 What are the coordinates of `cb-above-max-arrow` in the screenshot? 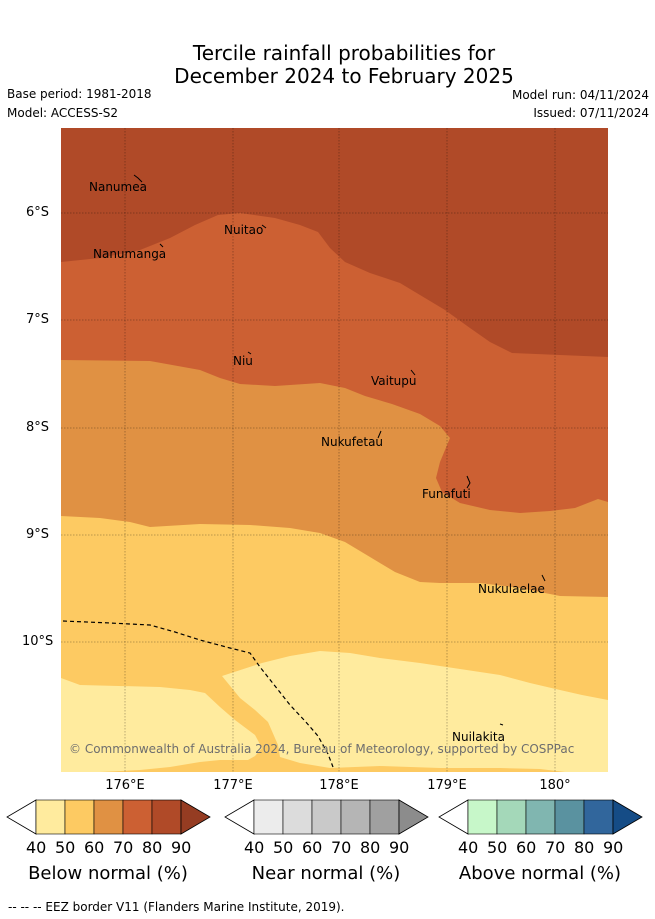 It's located at (627, 817).